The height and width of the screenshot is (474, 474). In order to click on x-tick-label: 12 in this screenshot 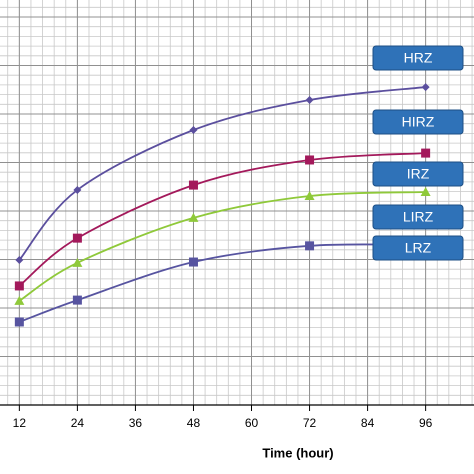, I will do `click(20, 423)`.